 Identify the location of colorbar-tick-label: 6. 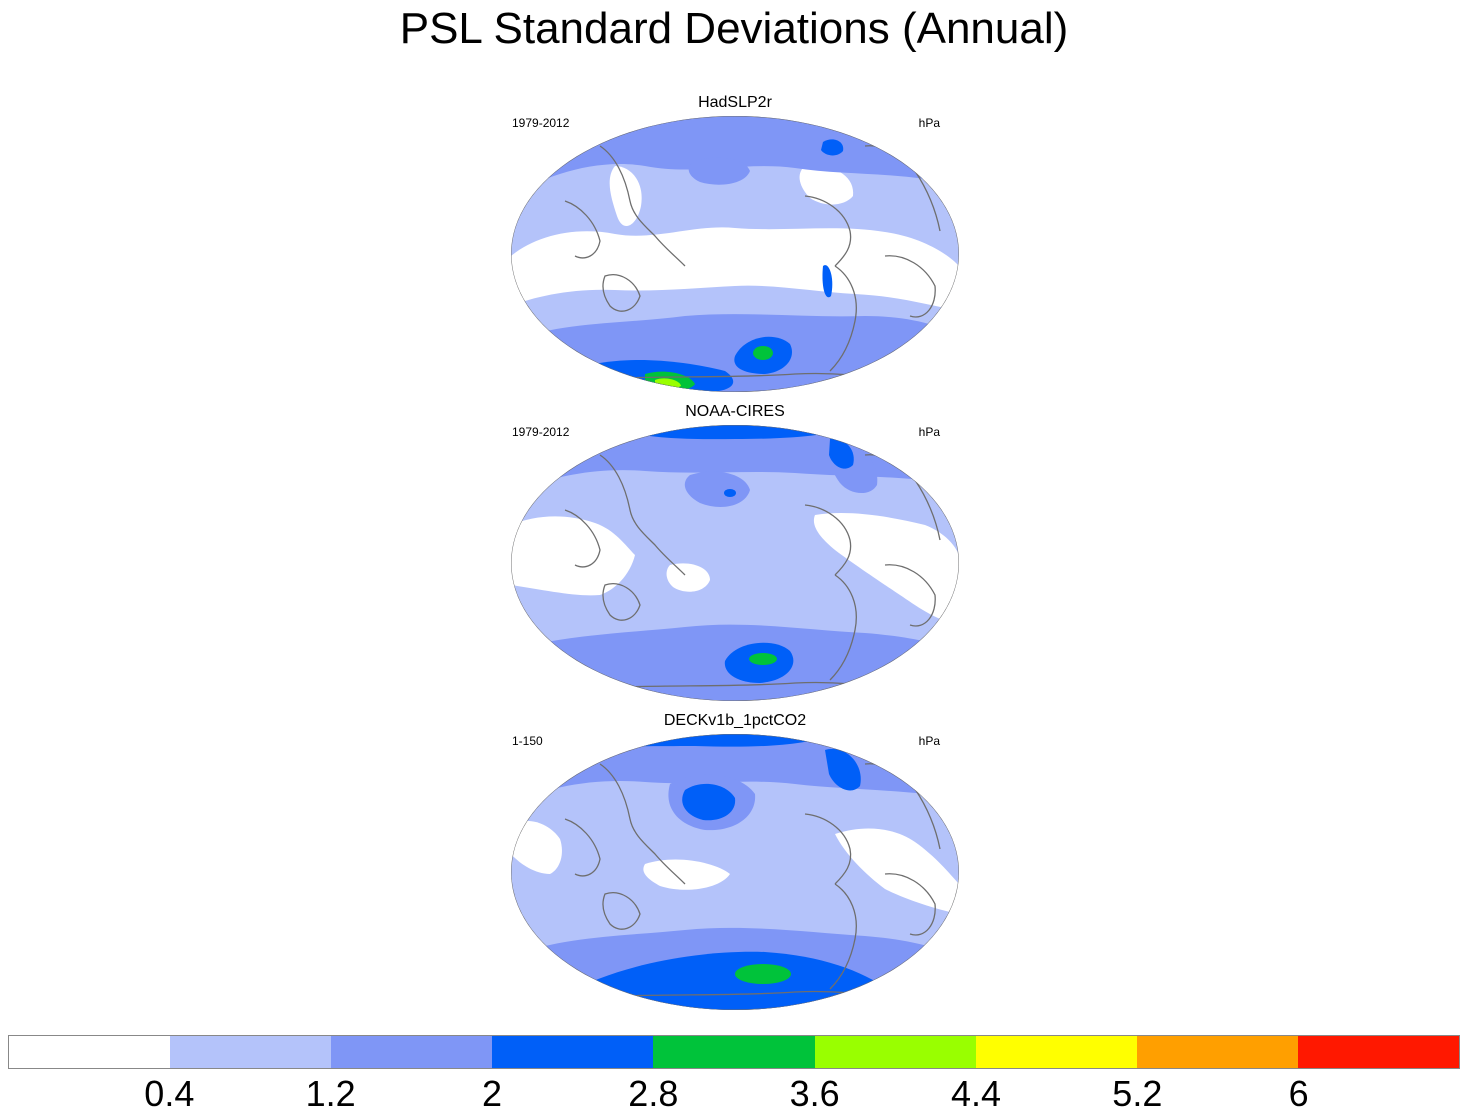
(1298, 1093).